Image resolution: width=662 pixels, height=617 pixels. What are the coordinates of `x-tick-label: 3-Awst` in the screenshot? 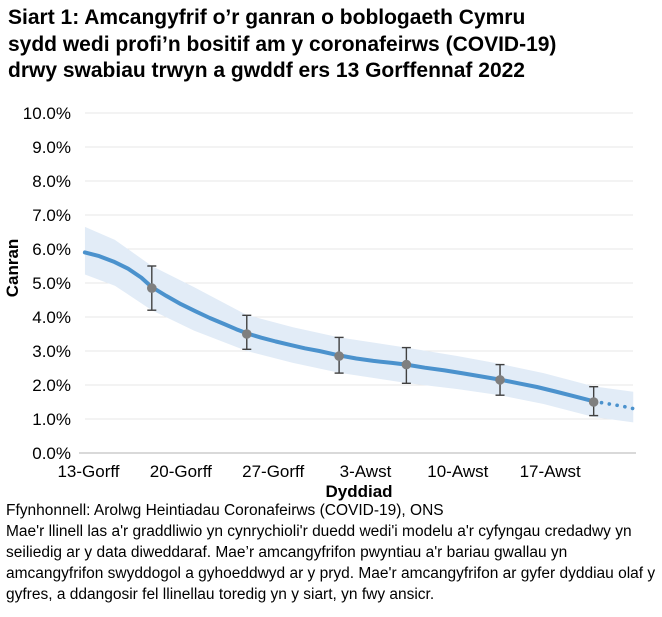 It's located at (366, 471).